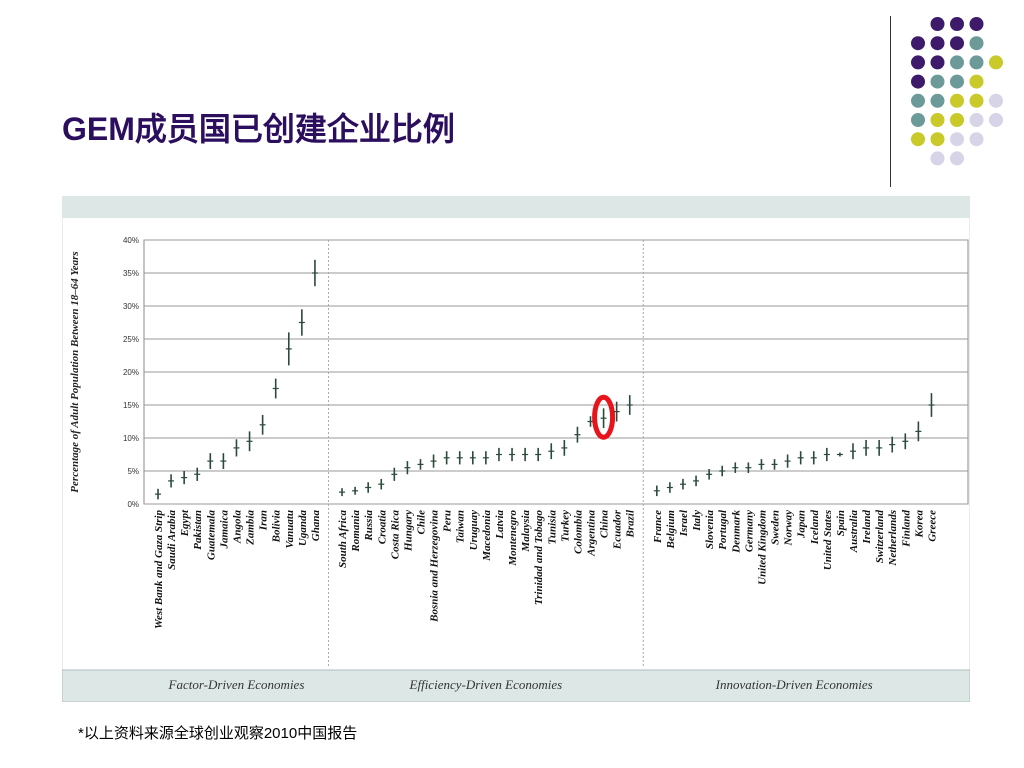  What do you see at coordinates (133, 504) in the screenshot?
I see `y-tick-label: 0%` at bounding box center [133, 504].